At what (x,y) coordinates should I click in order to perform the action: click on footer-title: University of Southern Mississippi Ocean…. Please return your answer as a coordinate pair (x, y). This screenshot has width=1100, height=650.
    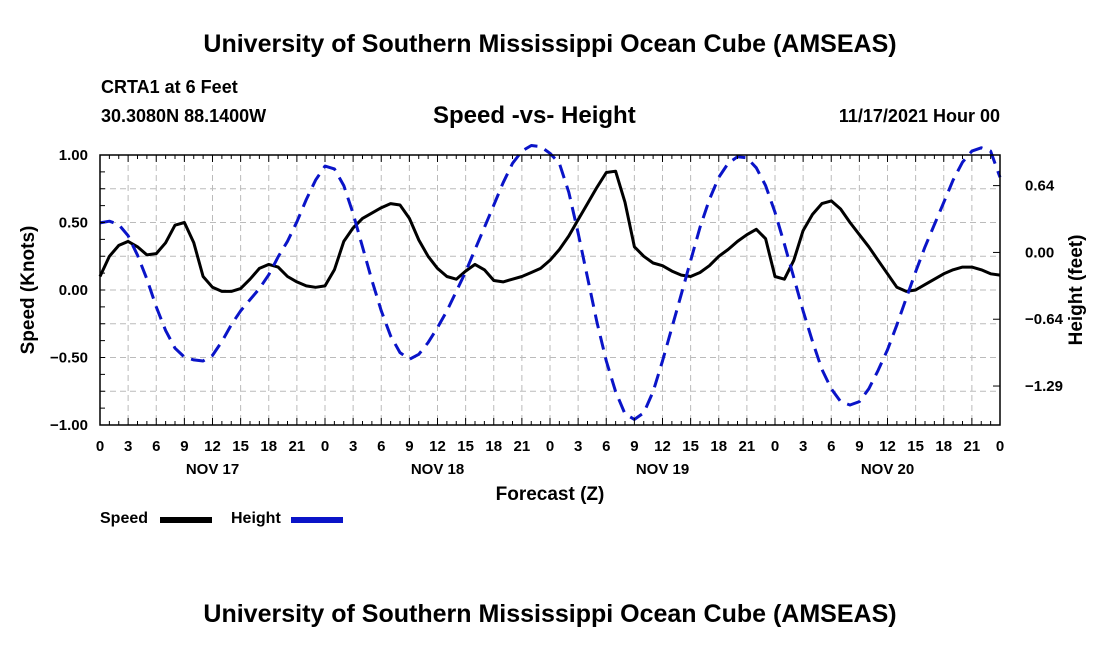
    Looking at the image, I should click on (550, 614).